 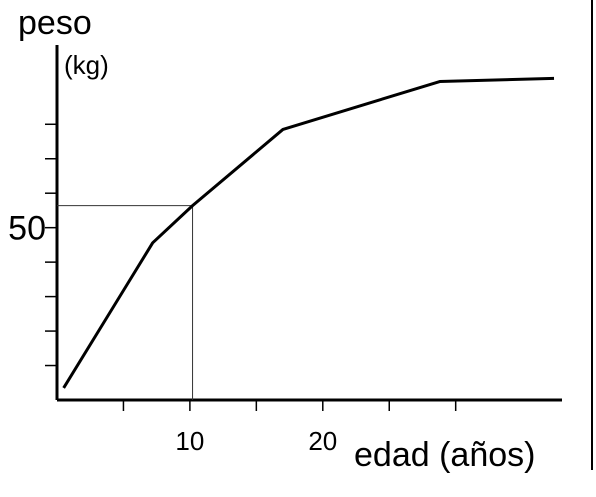 What do you see at coordinates (86, 65) in the screenshot?
I see `y-axis-label-unit: (kg)` at bounding box center [86, 65].